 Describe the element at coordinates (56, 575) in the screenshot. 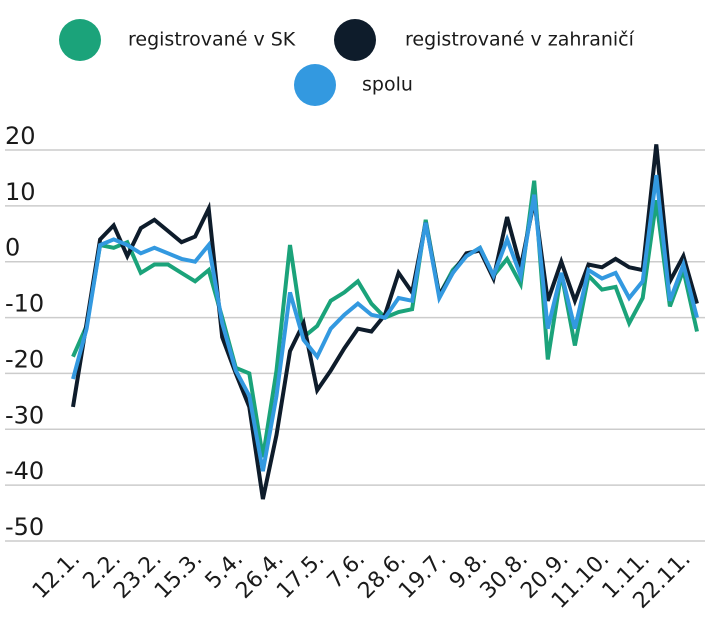

I see `x-tick-label: 12.1.` at that location.